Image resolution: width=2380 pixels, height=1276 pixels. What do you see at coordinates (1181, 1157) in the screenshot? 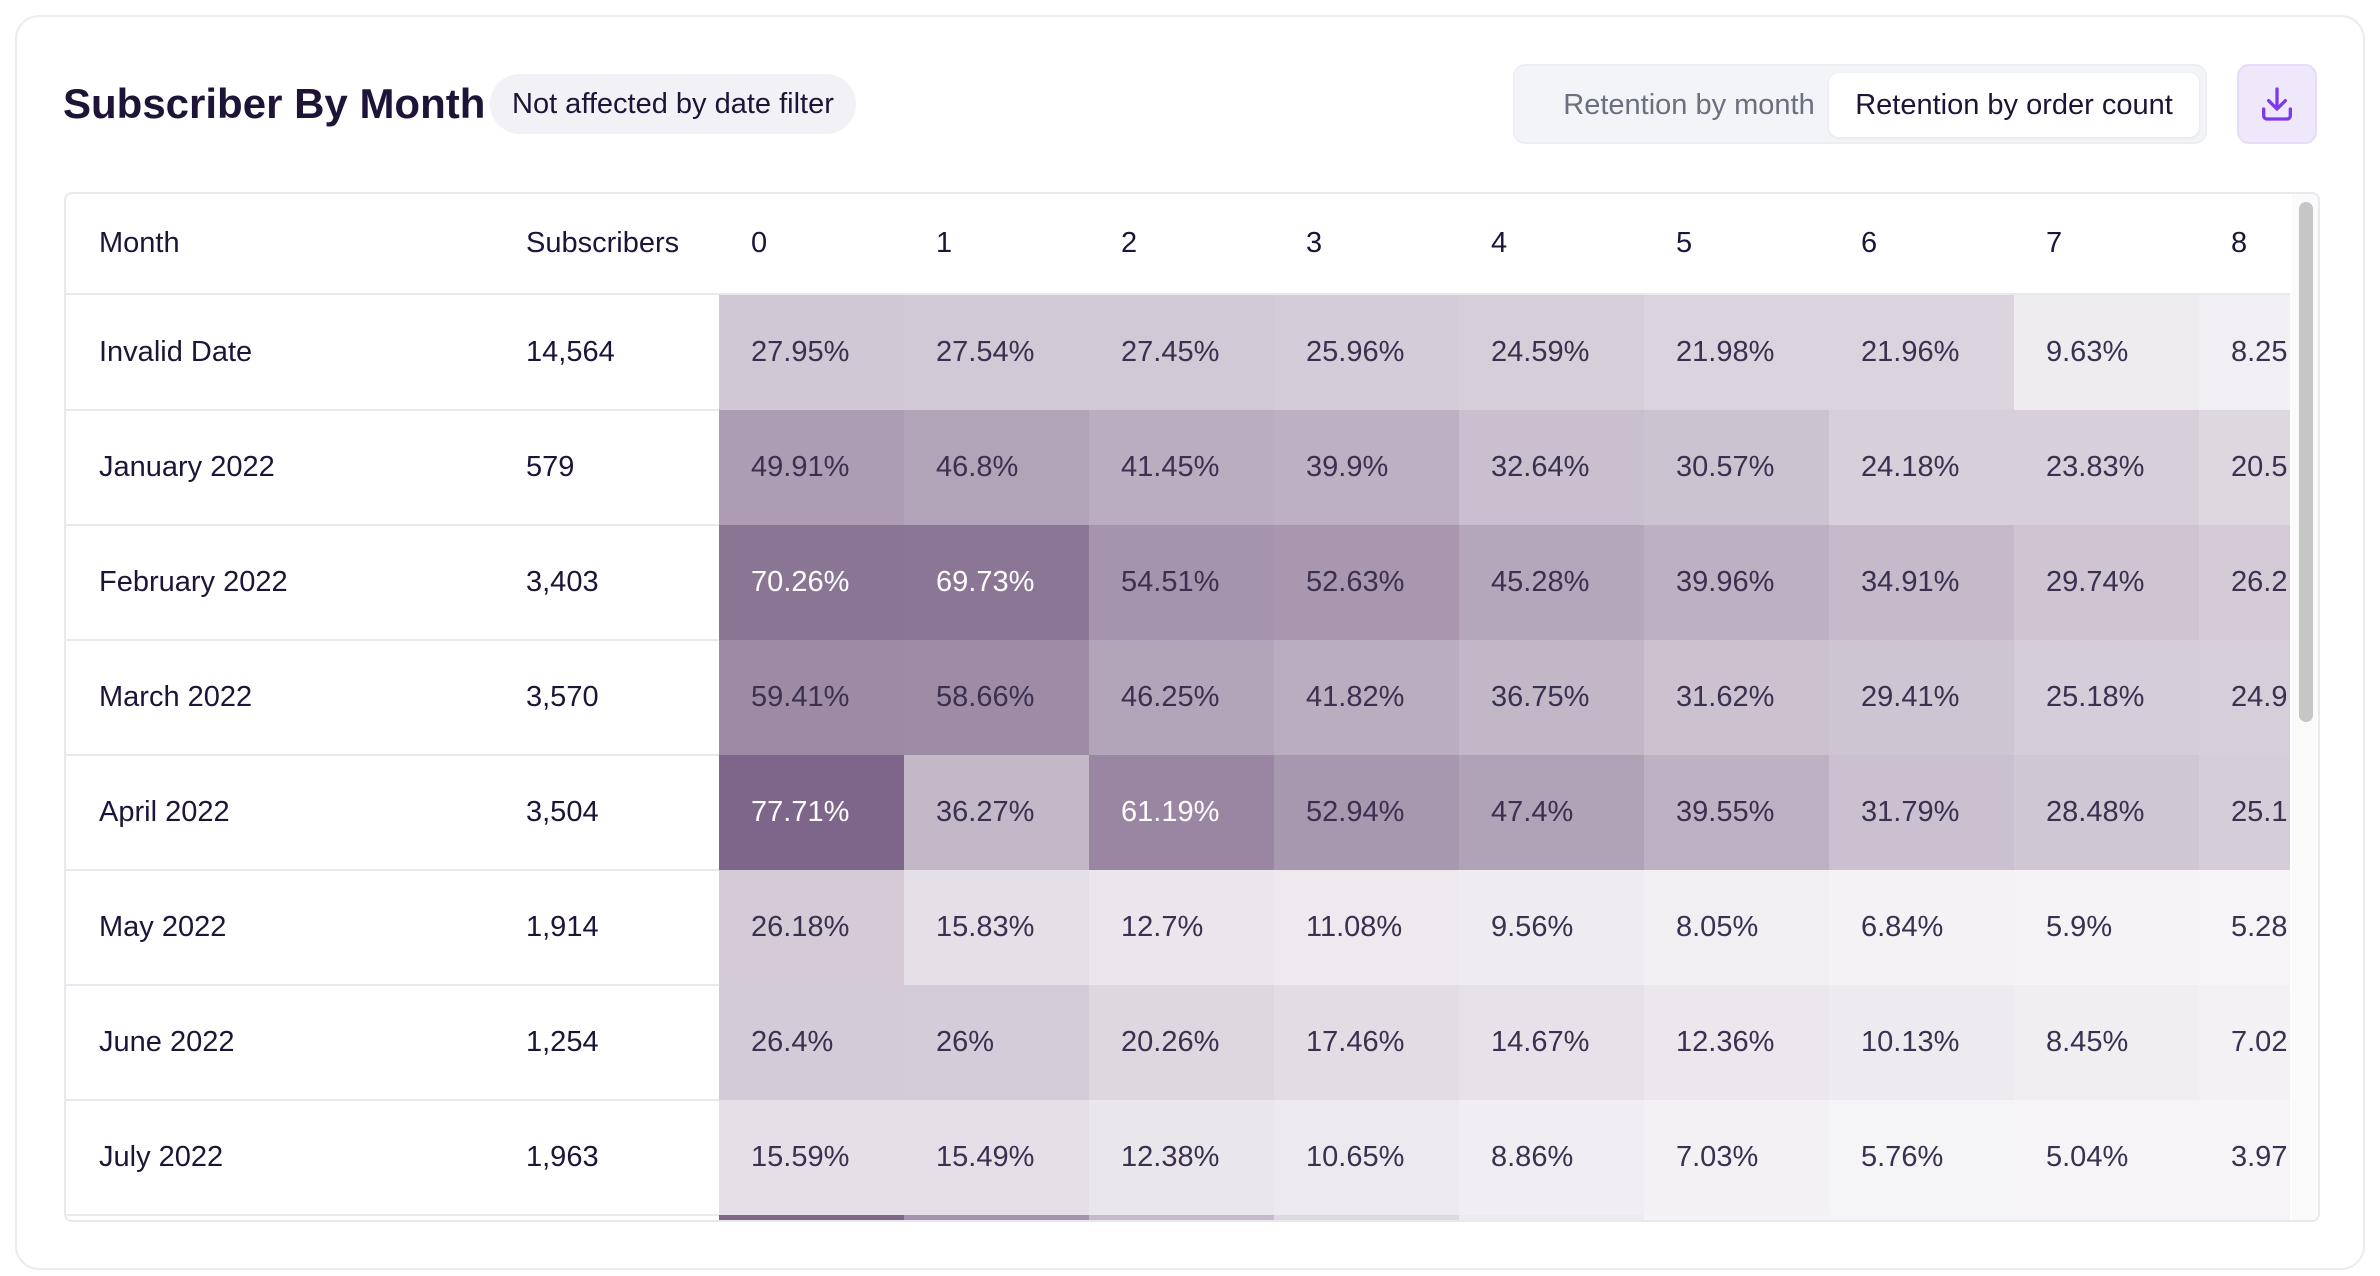
I see `retention-cell: 12.38%` at bounding box center [1181, 1157].